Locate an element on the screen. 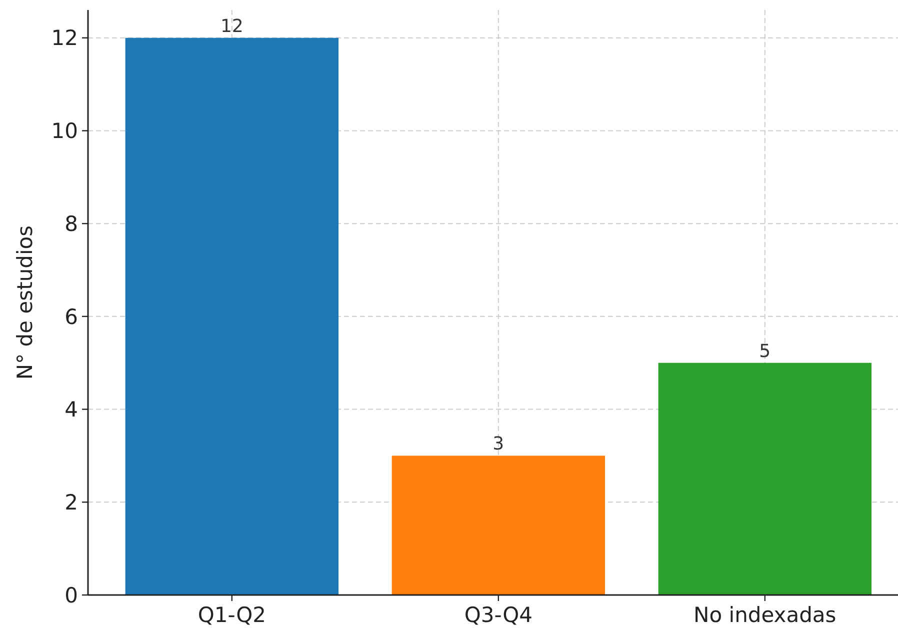  y-tick-label: 12 is located at coordinates (64, 38).